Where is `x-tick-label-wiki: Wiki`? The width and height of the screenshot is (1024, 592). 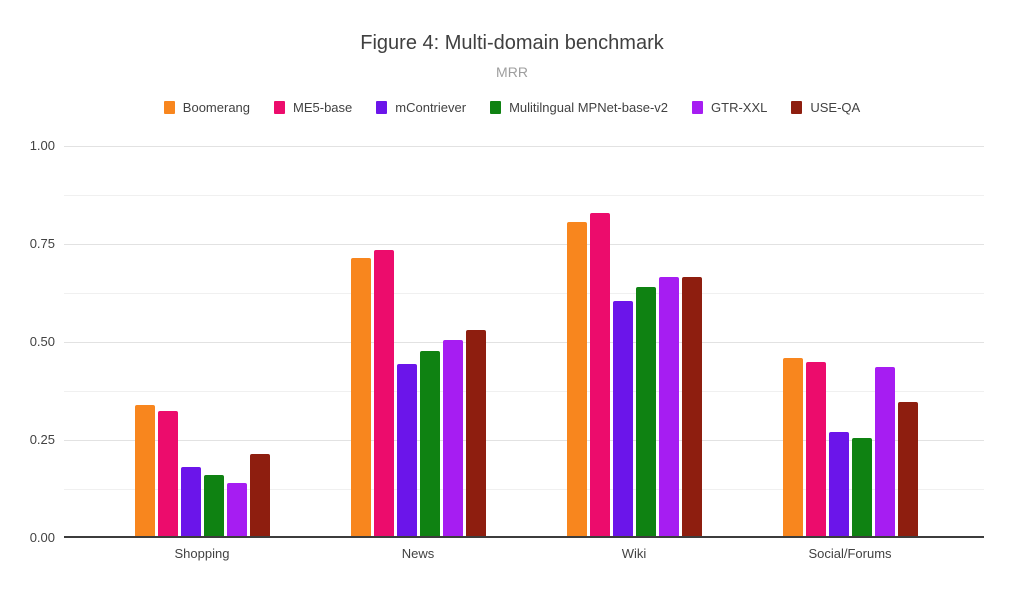
x-tick-label-wiki: Wiki is located at coordinates (634, 553).